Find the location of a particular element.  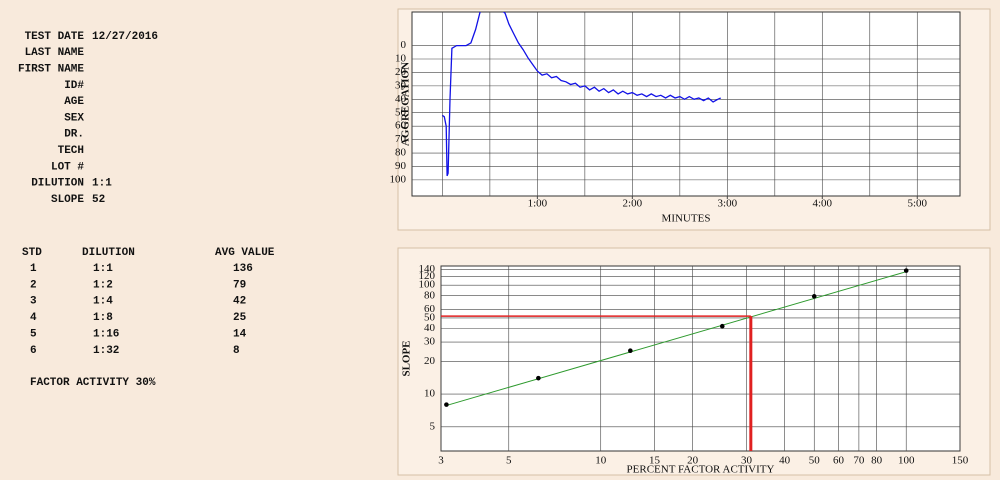

field-label: LOT # is located at coordinates (67, 167).